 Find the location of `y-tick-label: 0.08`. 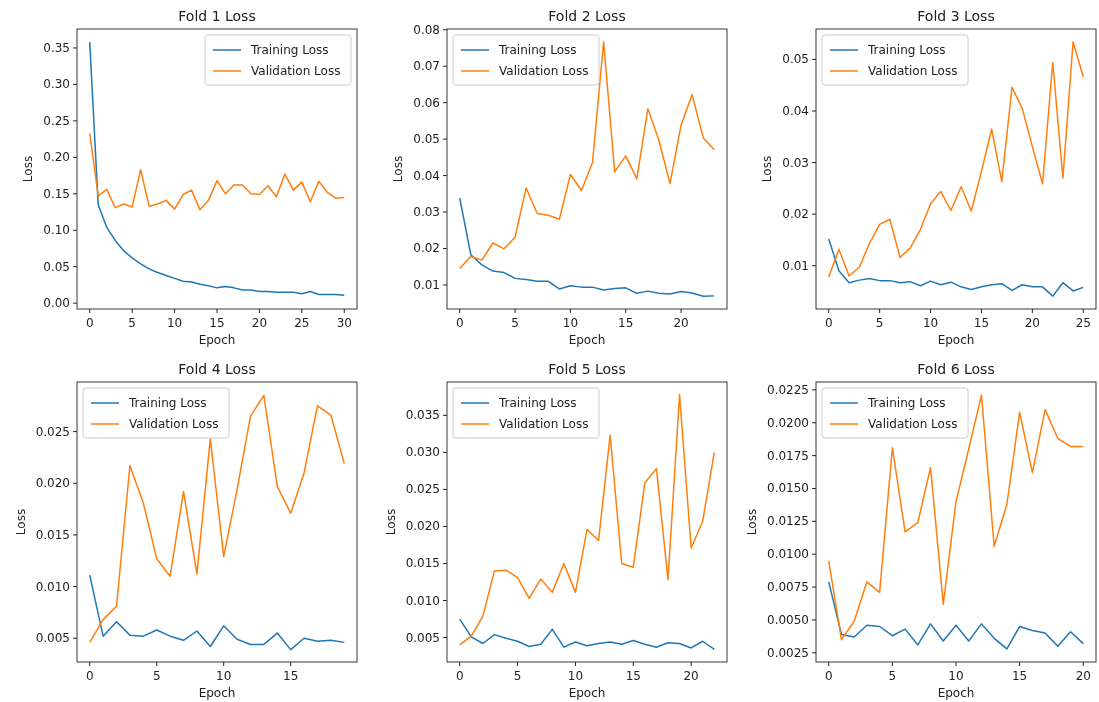

y-tick-label: 0.08 is located at coordinates (426, 29).